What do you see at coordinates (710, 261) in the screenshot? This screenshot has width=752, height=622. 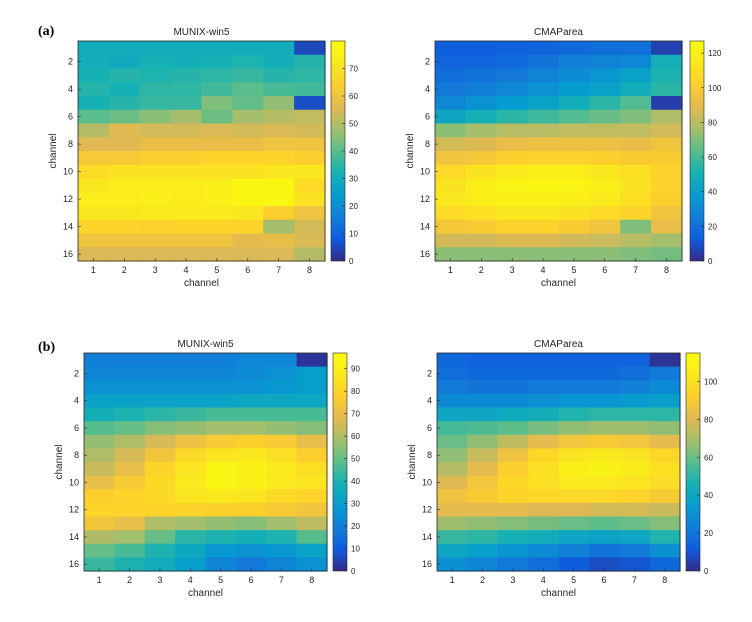 I see `colorbar-tick-label: 0` at bounding box center [710, 261].